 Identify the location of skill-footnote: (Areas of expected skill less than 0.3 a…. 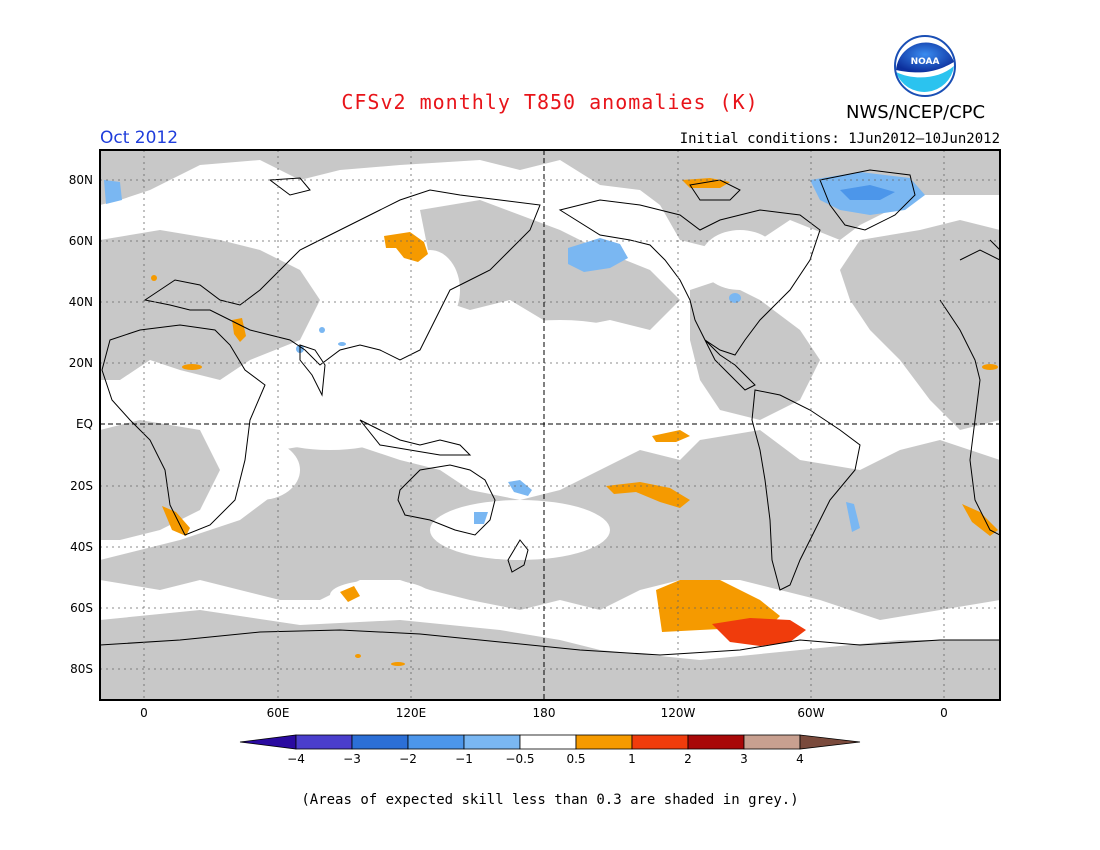
(550, 800).